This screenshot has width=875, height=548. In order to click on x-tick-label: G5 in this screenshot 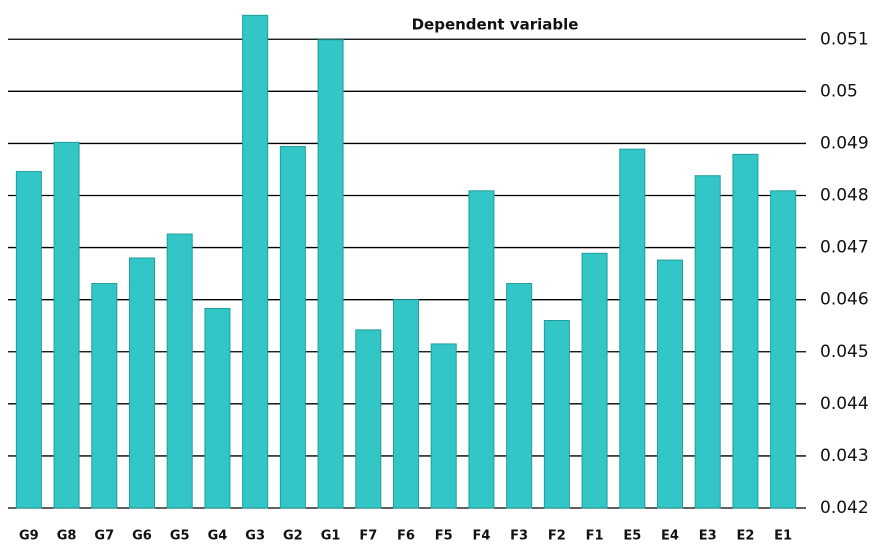, I will do `click(180, 536)`.